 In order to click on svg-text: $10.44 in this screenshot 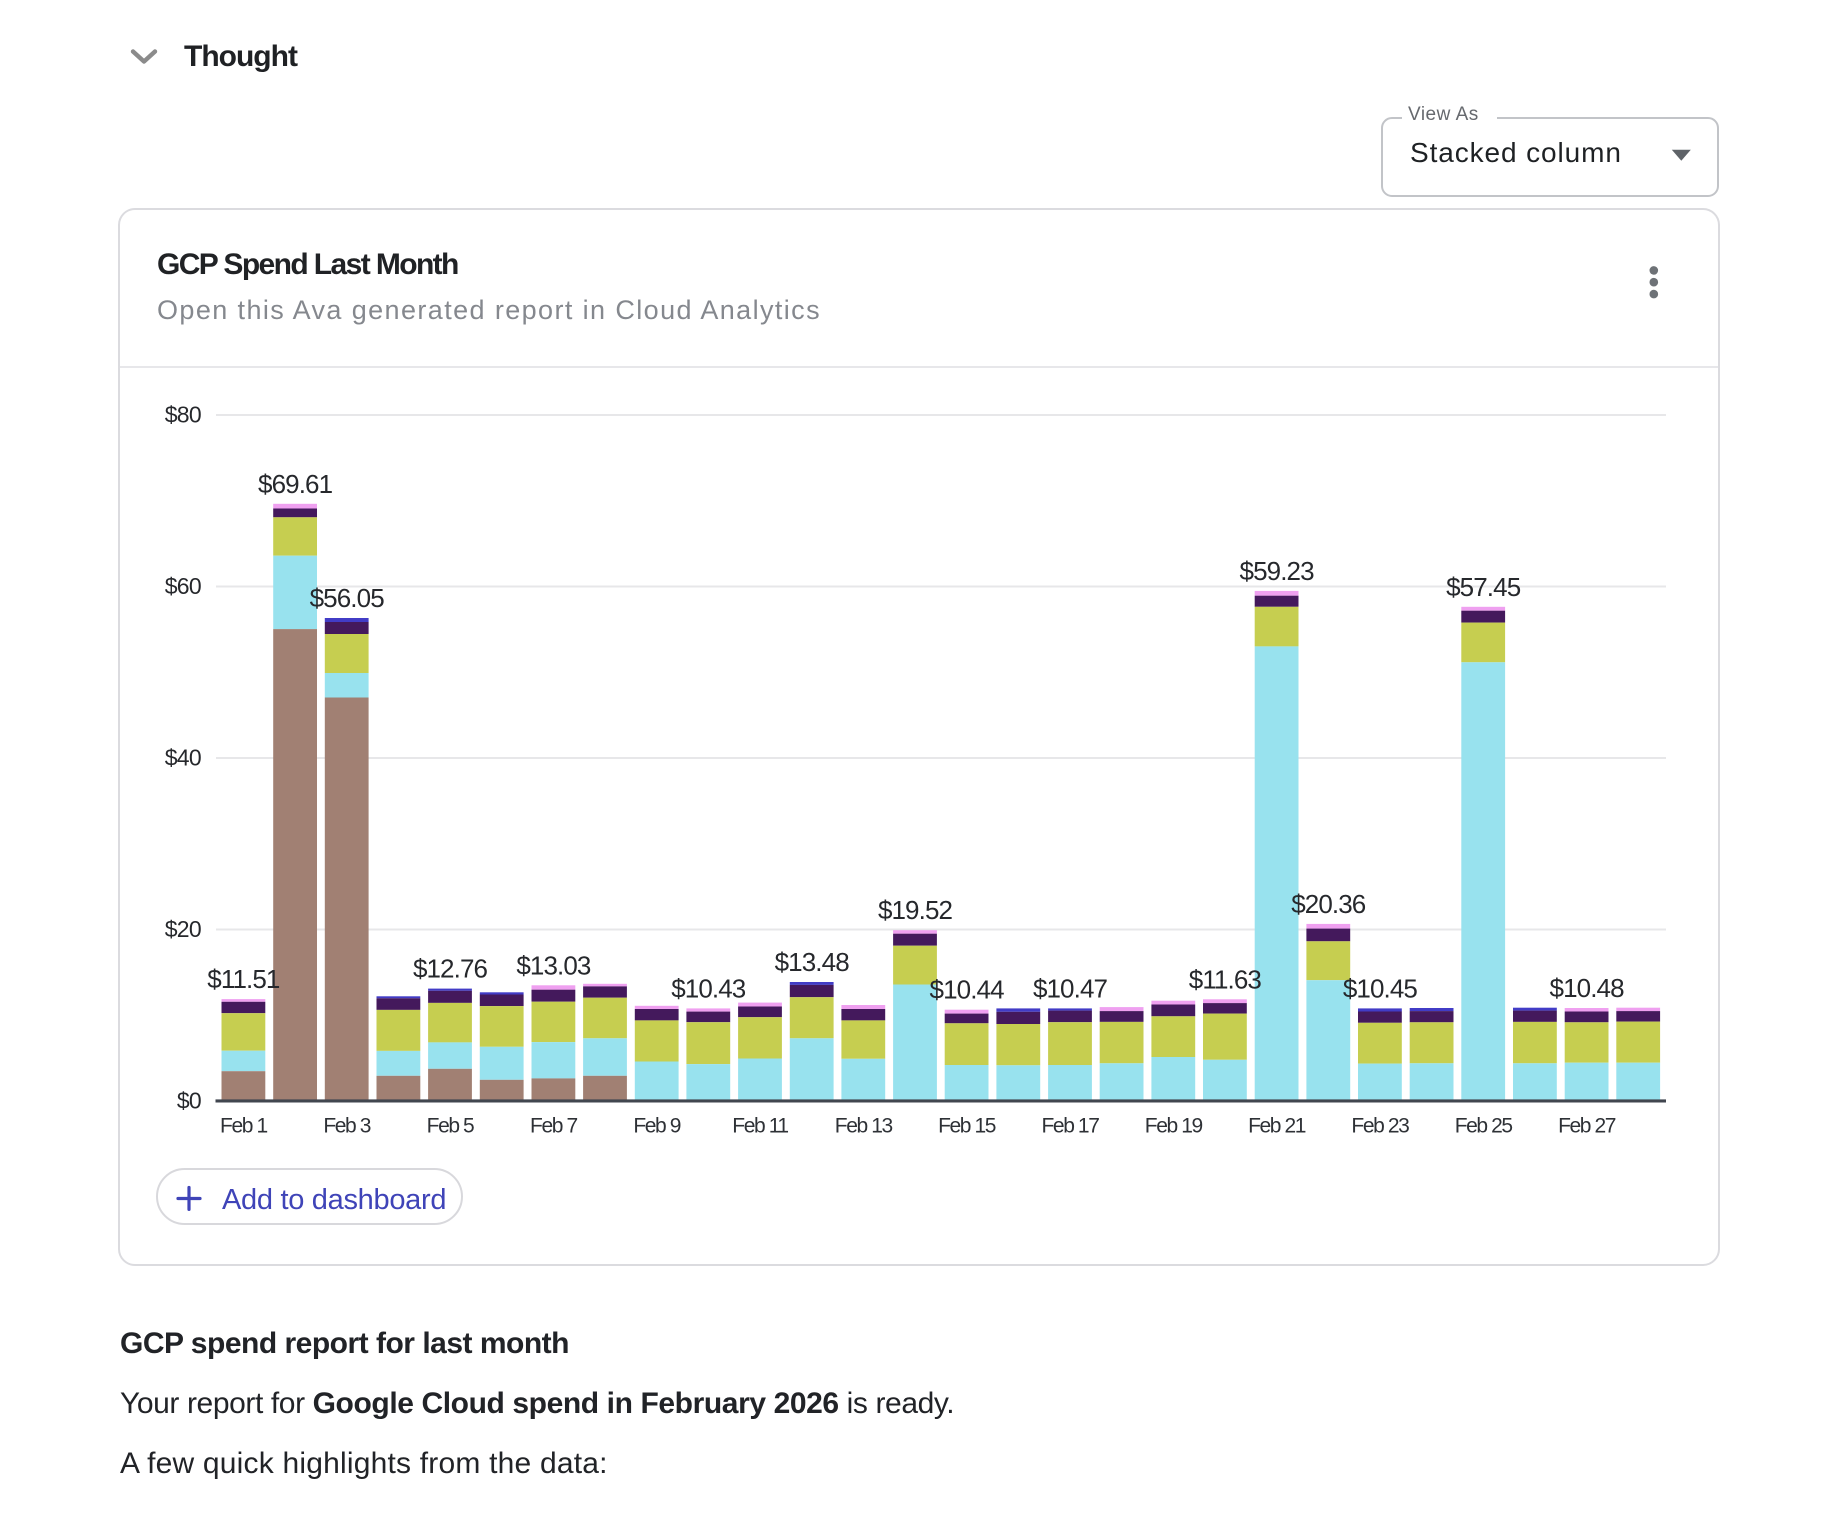, I will do `click(967, 990)`.